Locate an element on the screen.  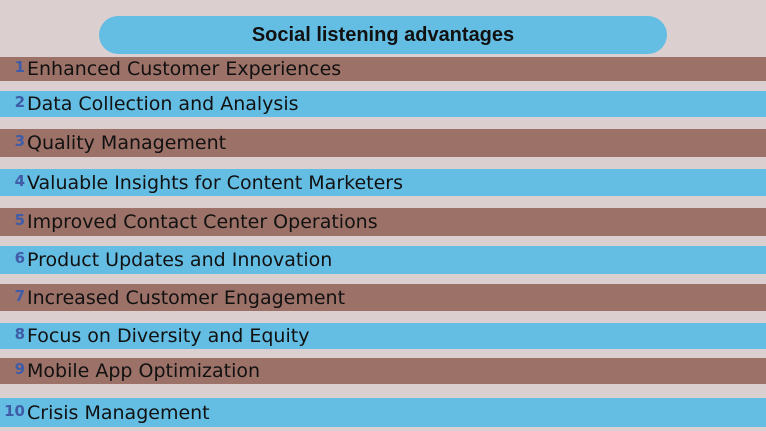
item-number: 7 is located at coordinates (19, 295).